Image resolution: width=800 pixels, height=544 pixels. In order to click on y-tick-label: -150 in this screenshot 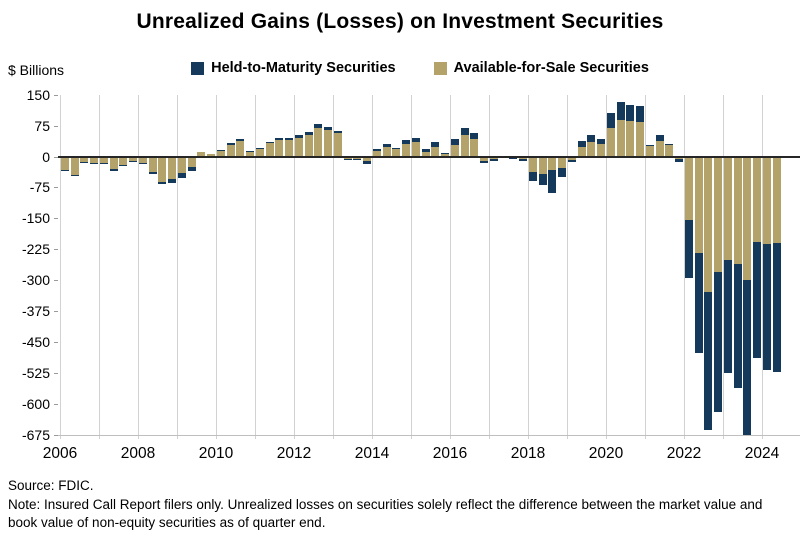, I will do `click(35, 218)`.